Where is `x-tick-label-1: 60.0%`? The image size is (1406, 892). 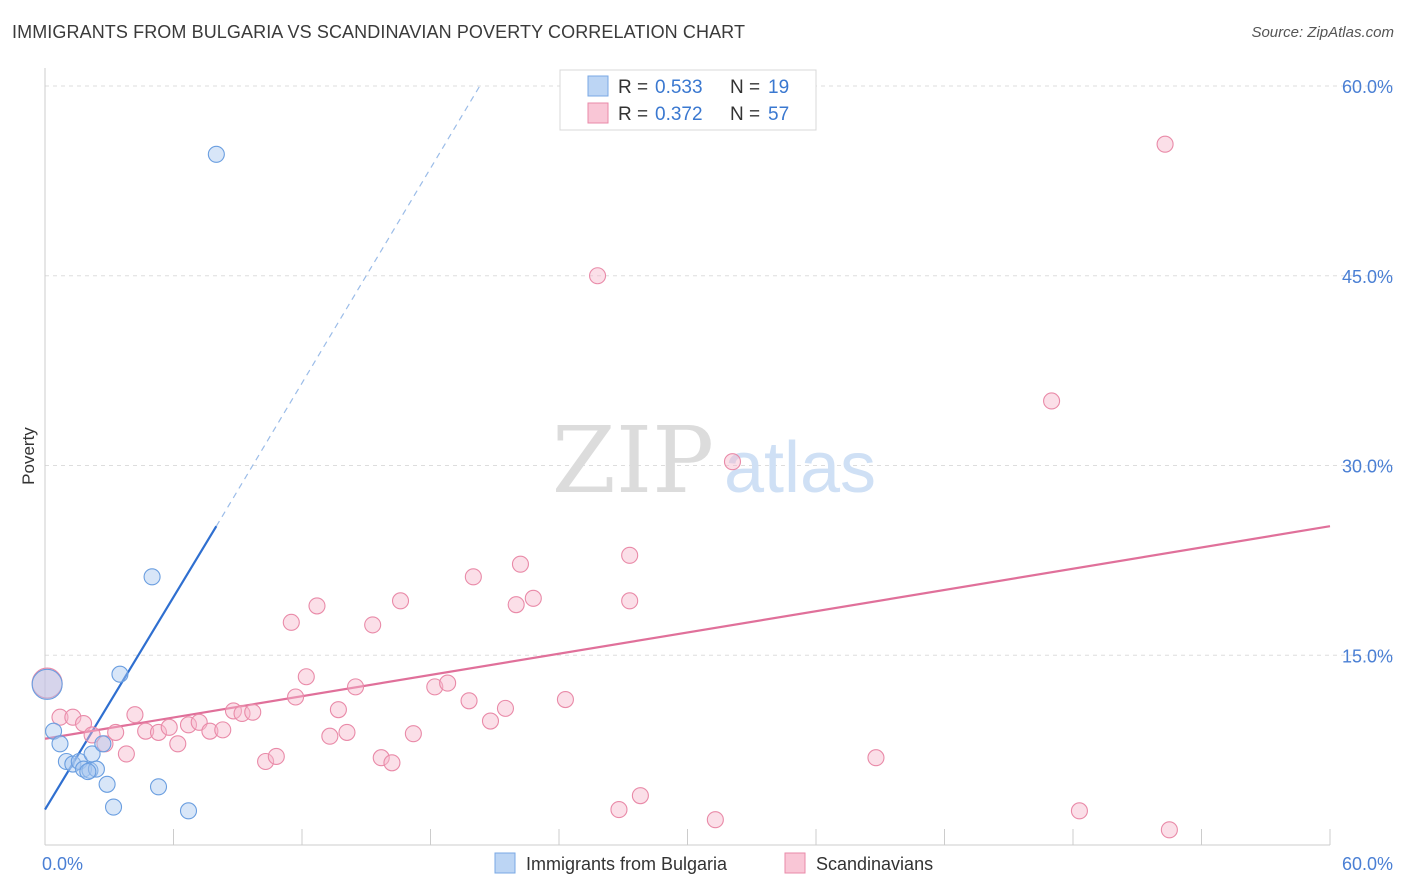
x-tick-label-1: 60.0% is located at coordinates (1367, 864).